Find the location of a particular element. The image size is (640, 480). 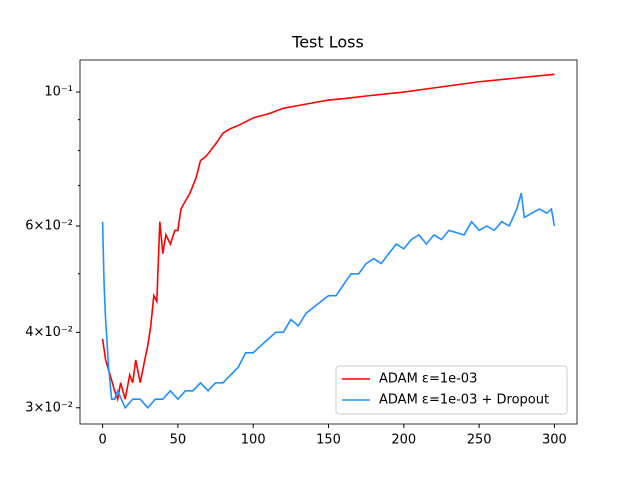

legend-box is located at coordinates (451, 390).